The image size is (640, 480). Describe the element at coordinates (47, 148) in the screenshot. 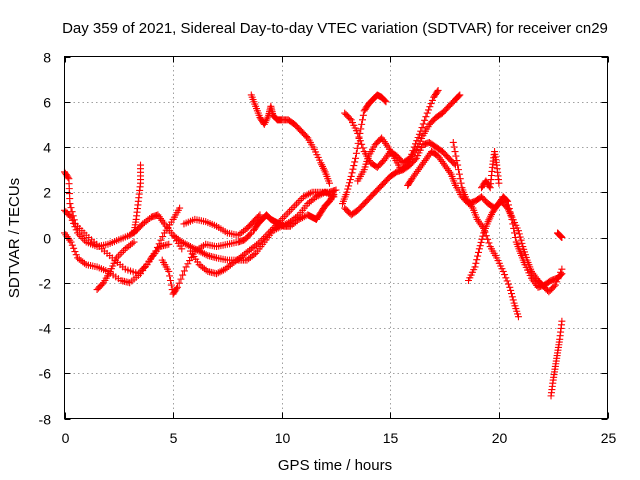

I see `y-tick-label: 4` at that location.